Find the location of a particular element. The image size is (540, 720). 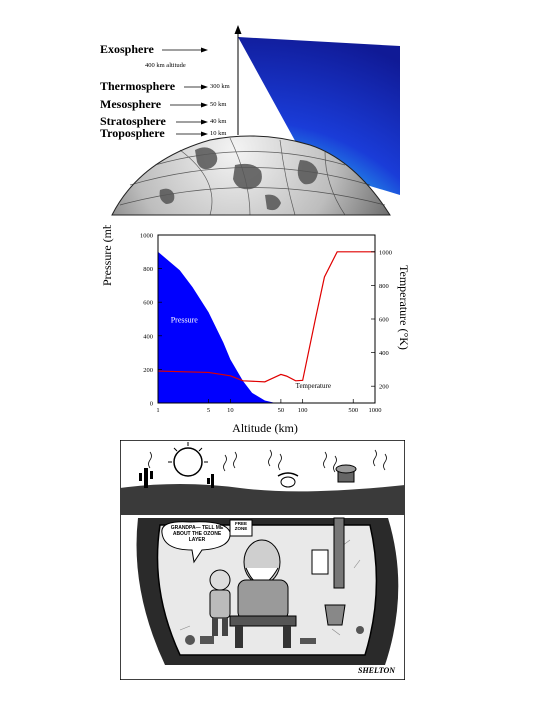

series-label-temperature: Temperature is located at coordinates (313, 386).